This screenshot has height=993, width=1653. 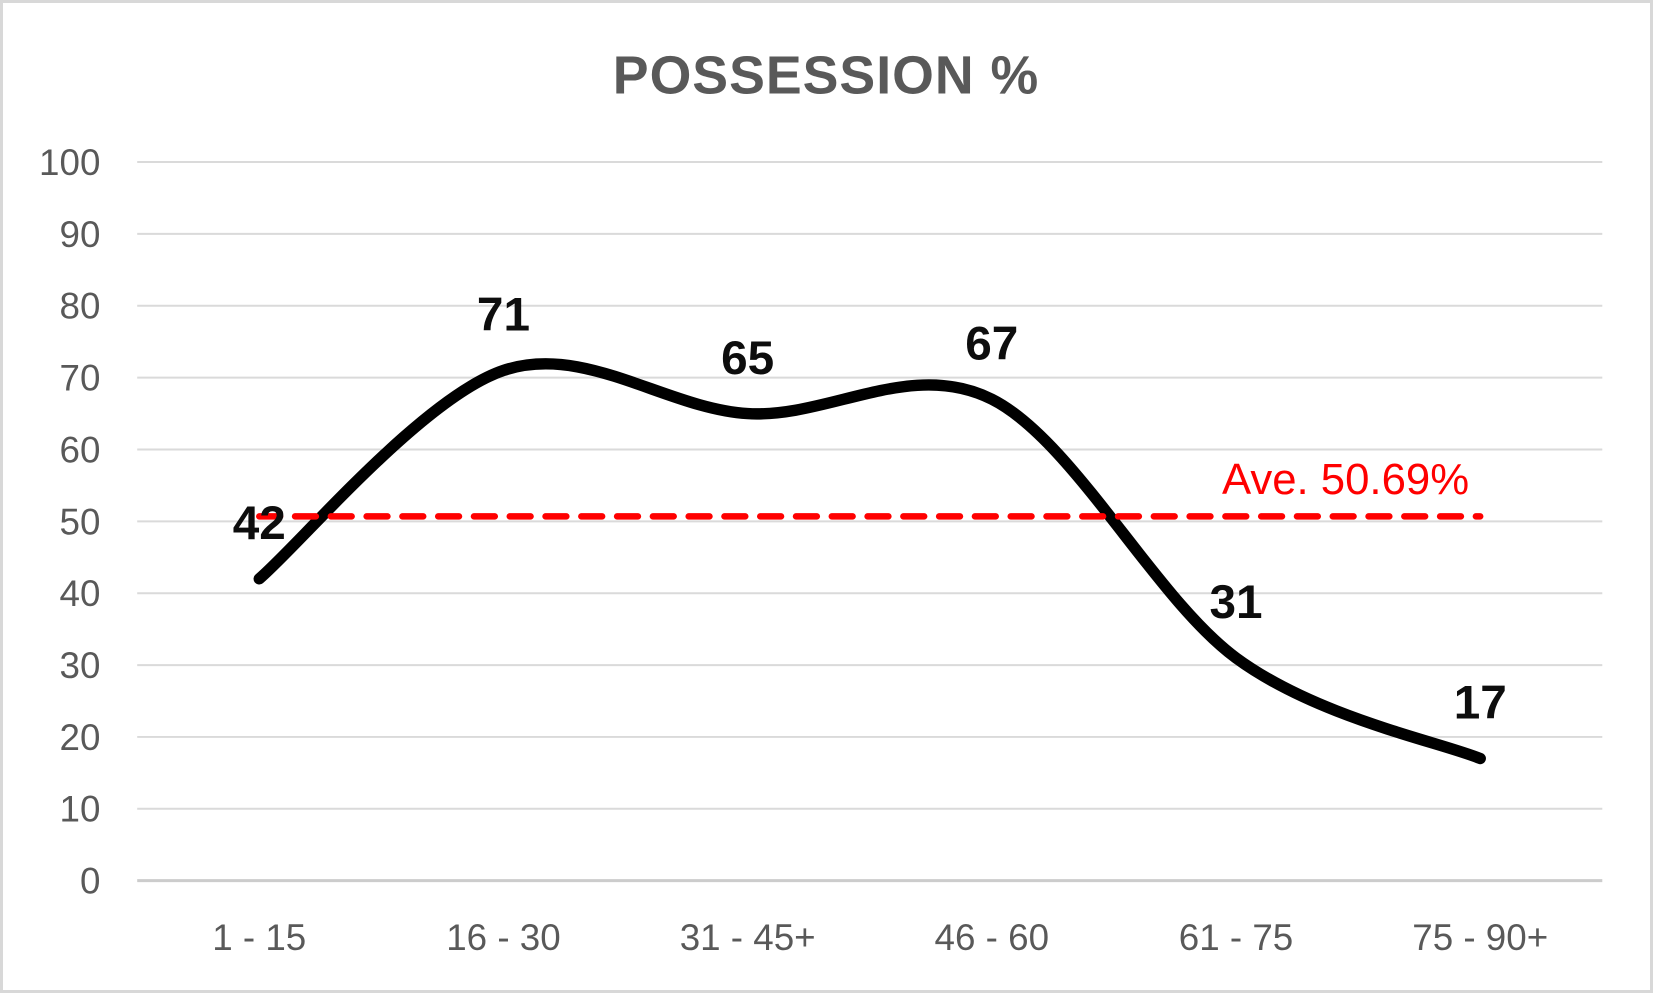 What do you see at coordinates (80, 234) in the screenshot?
I see `y-axis-tick-label: 90` at bounding box center [80, 234].